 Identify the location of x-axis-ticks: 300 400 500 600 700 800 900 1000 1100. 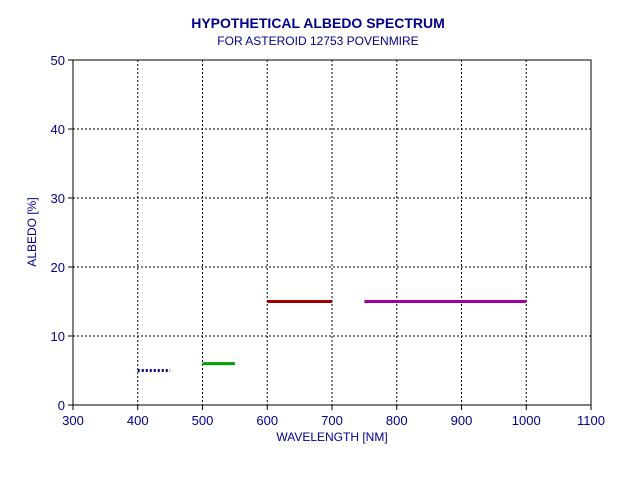
(333, 416).